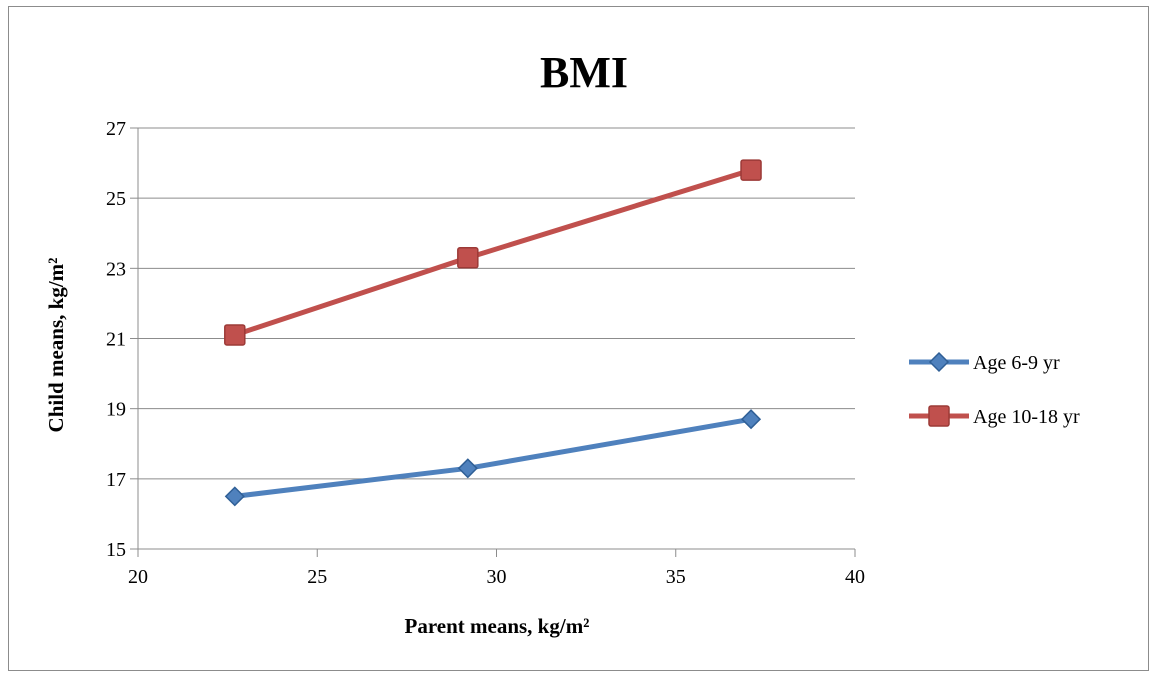  Describe the element at coordinates (116, 199) in the screenshot. I see `y-tick-label: 25` at that location.